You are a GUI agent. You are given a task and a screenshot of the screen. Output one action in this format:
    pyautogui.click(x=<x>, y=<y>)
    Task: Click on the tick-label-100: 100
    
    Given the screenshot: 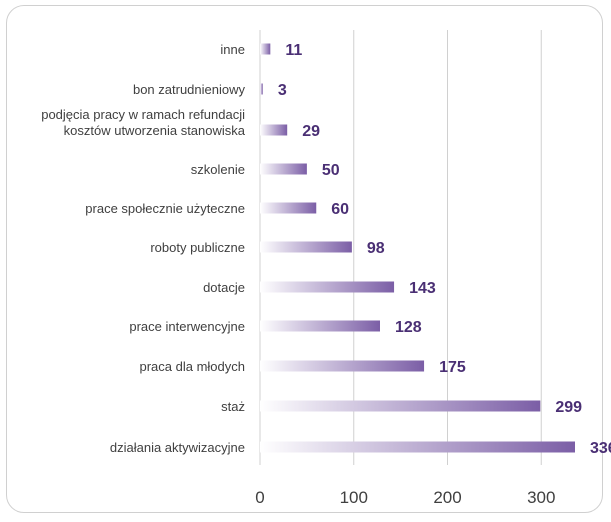 What is the action you would take?
    pyautogui.click(x=354, y=497)
    